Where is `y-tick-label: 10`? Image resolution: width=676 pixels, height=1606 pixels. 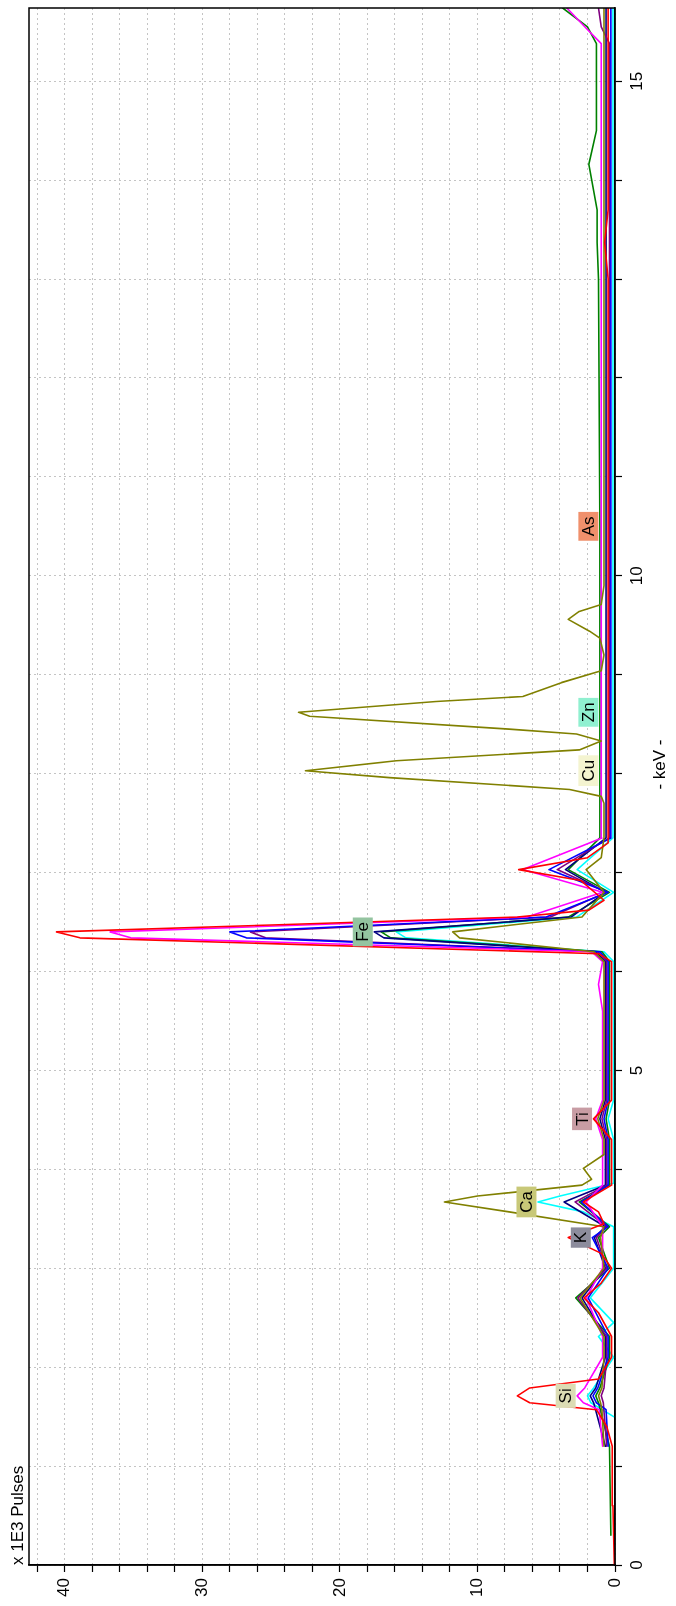 y-tick-label: 10 is located at coordinates (637, 576).